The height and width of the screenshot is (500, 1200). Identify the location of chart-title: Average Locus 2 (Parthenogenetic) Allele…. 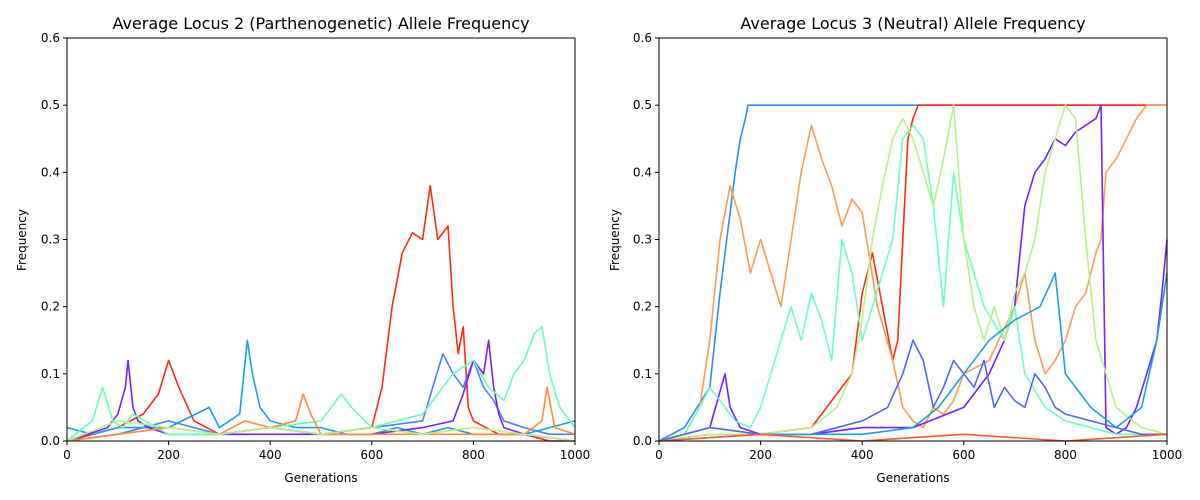
(320, 23).